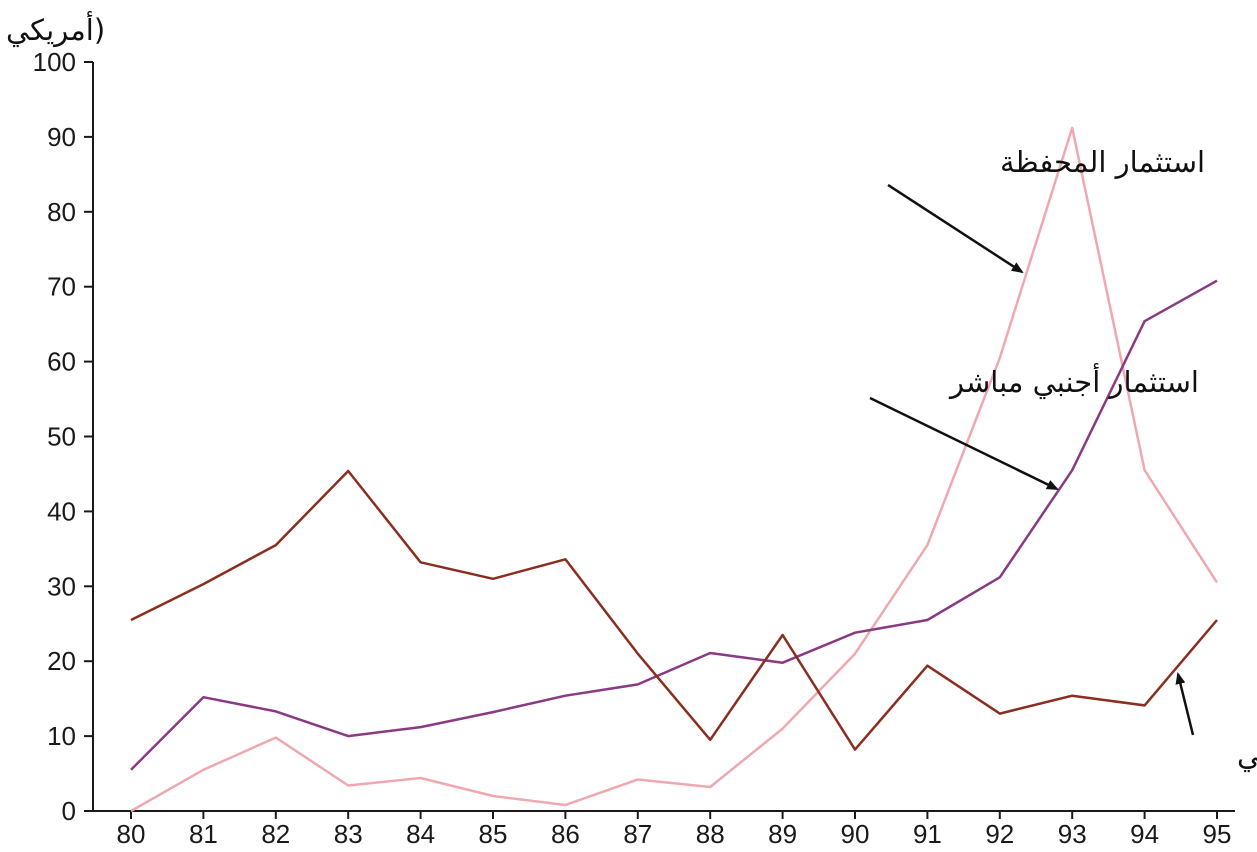  Describe the element at coordinates (927, 834) in the screenshot. I see `x-tick-label: 91` at that location.